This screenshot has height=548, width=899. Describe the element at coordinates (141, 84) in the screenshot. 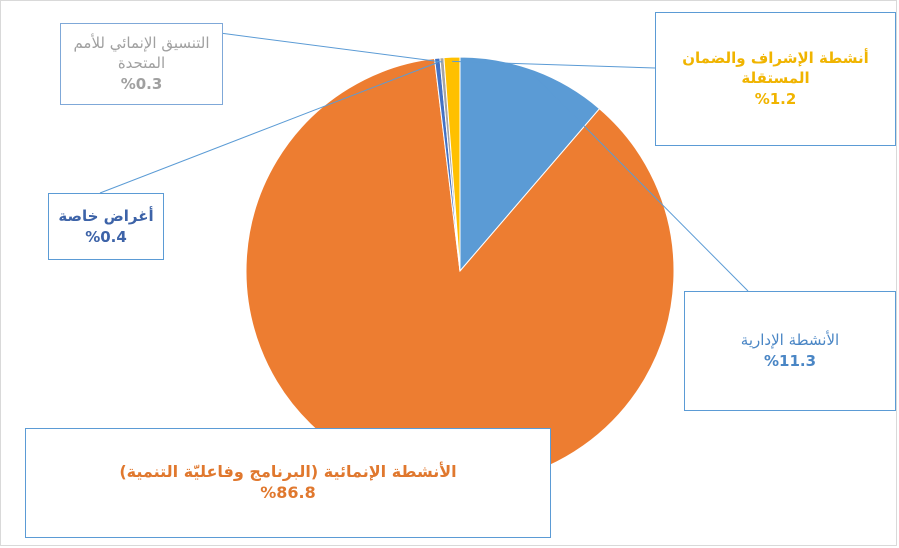

I see `label-value: %0.3` at that location.